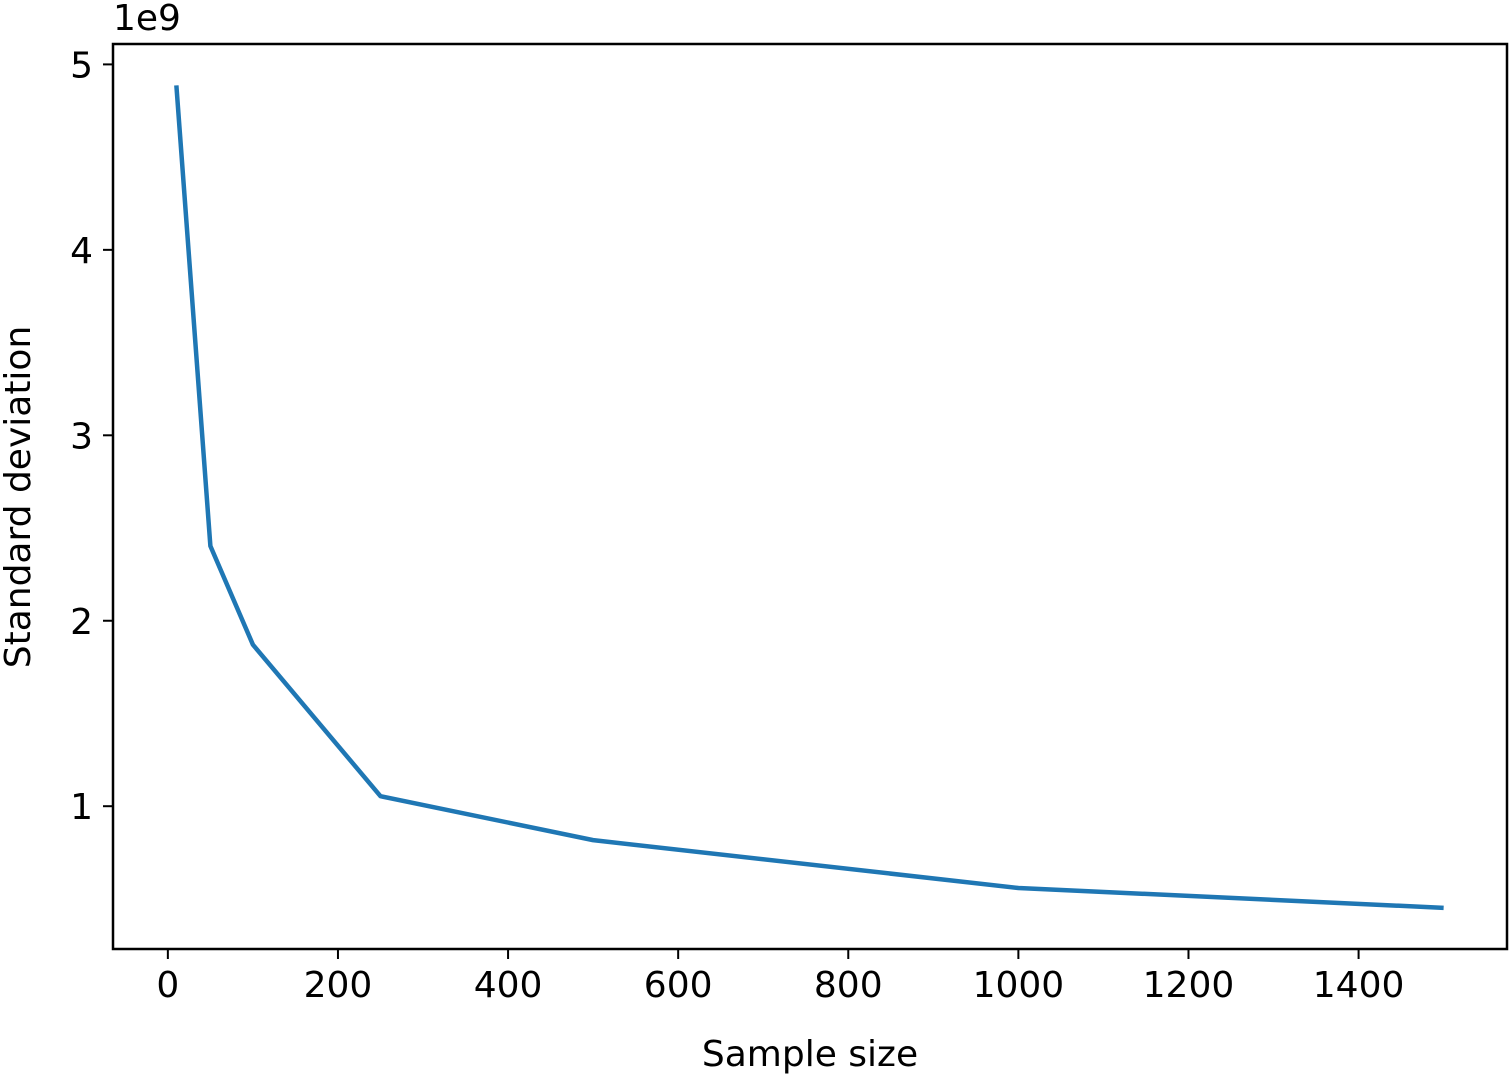 This screenshot has width=1511, height=1076. I want to click on x-tick-label: 400, so click(508, 985).